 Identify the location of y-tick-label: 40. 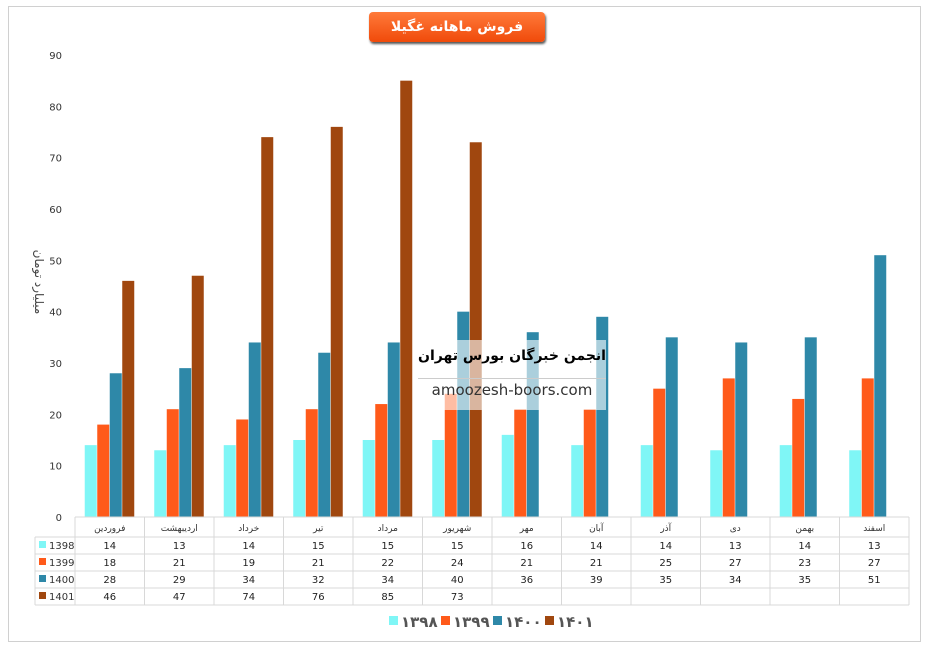
(55, 313).